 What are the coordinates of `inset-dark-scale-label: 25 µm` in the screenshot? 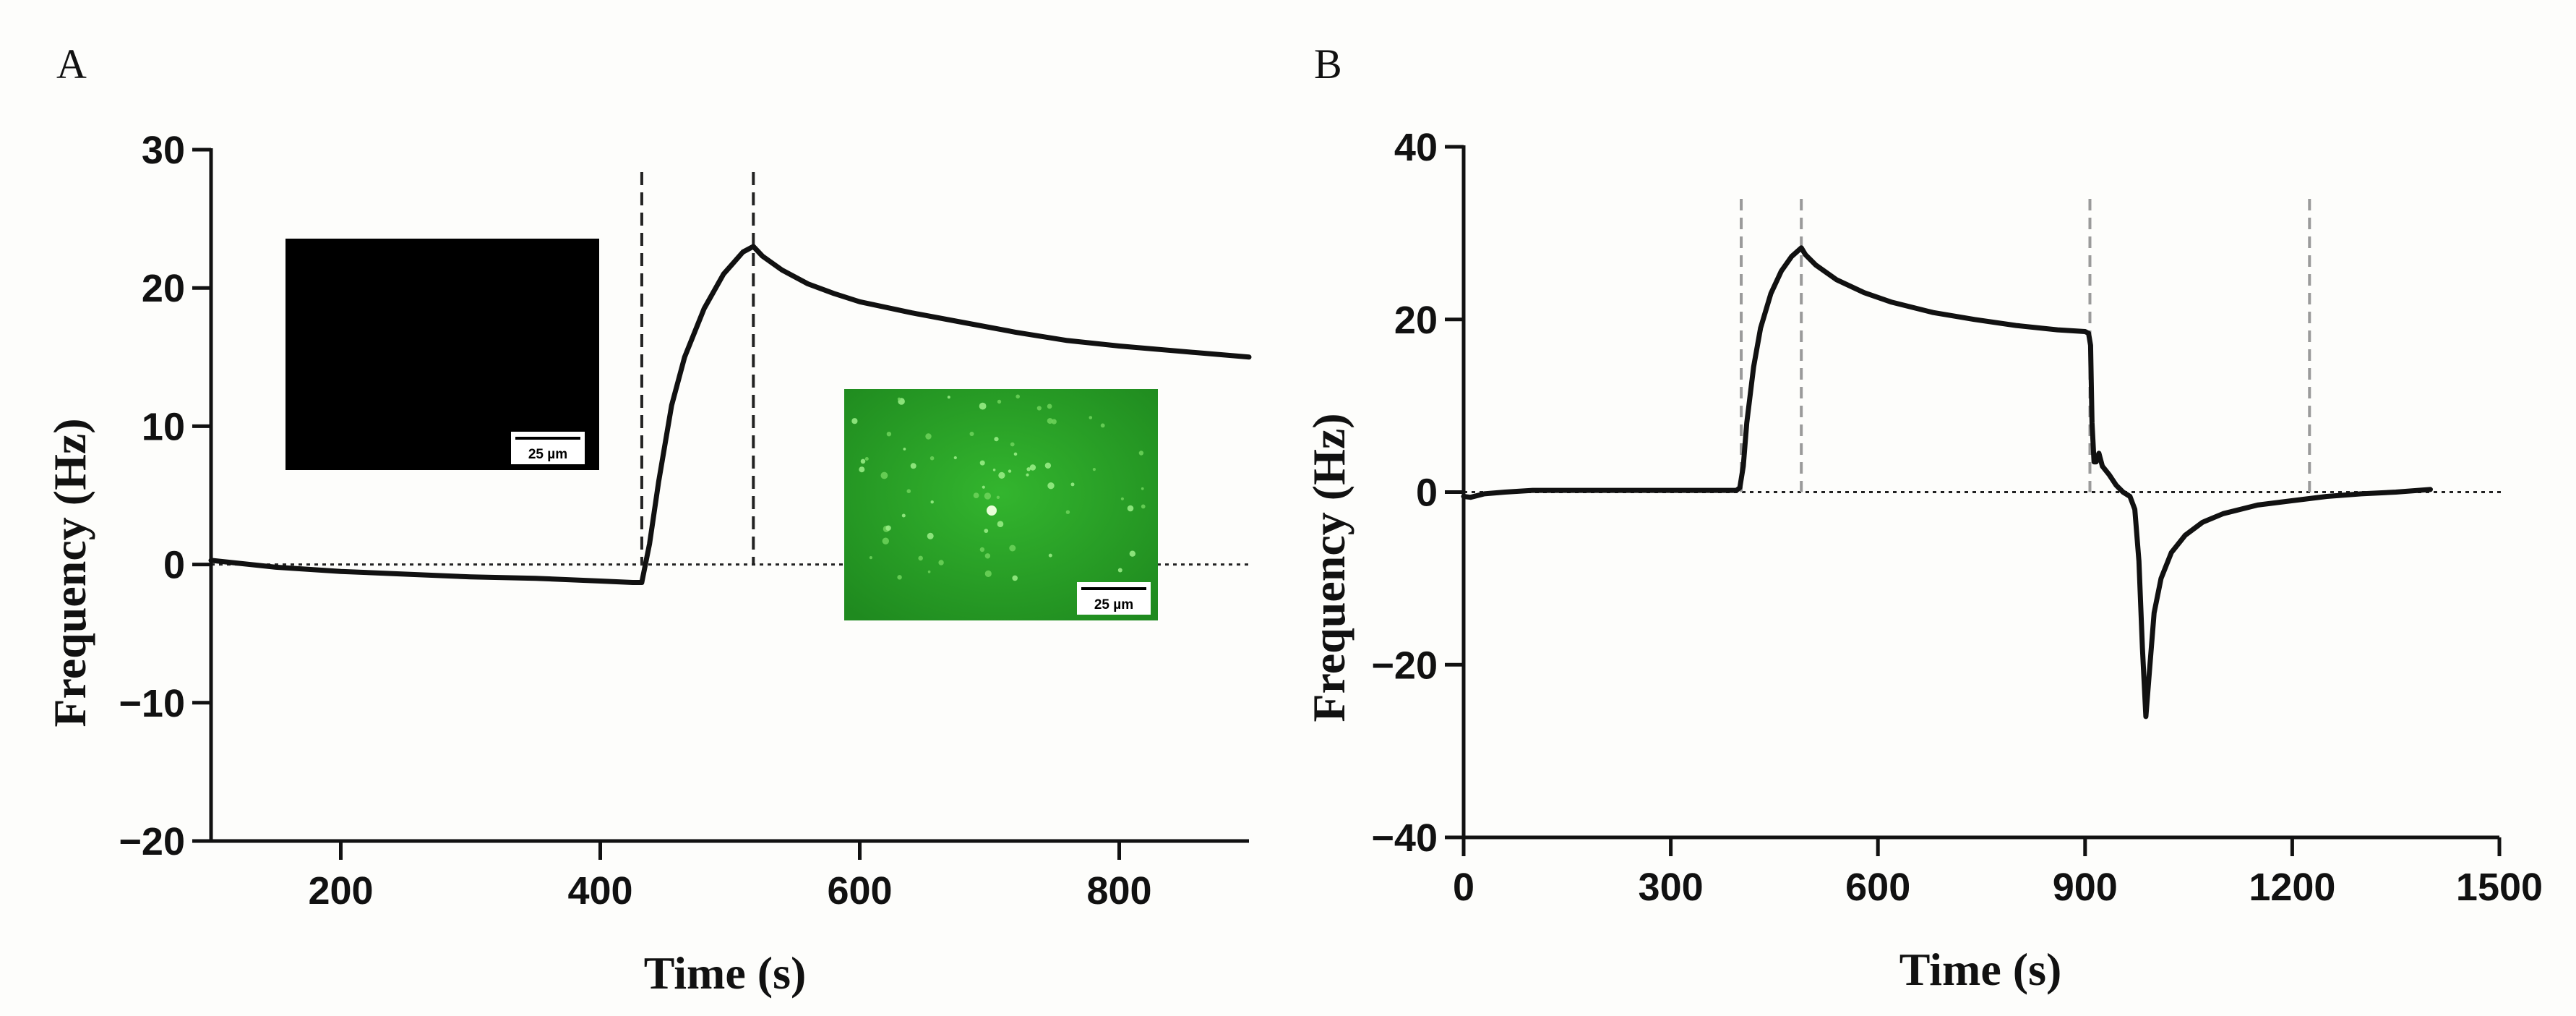 It's located at (547, 454).